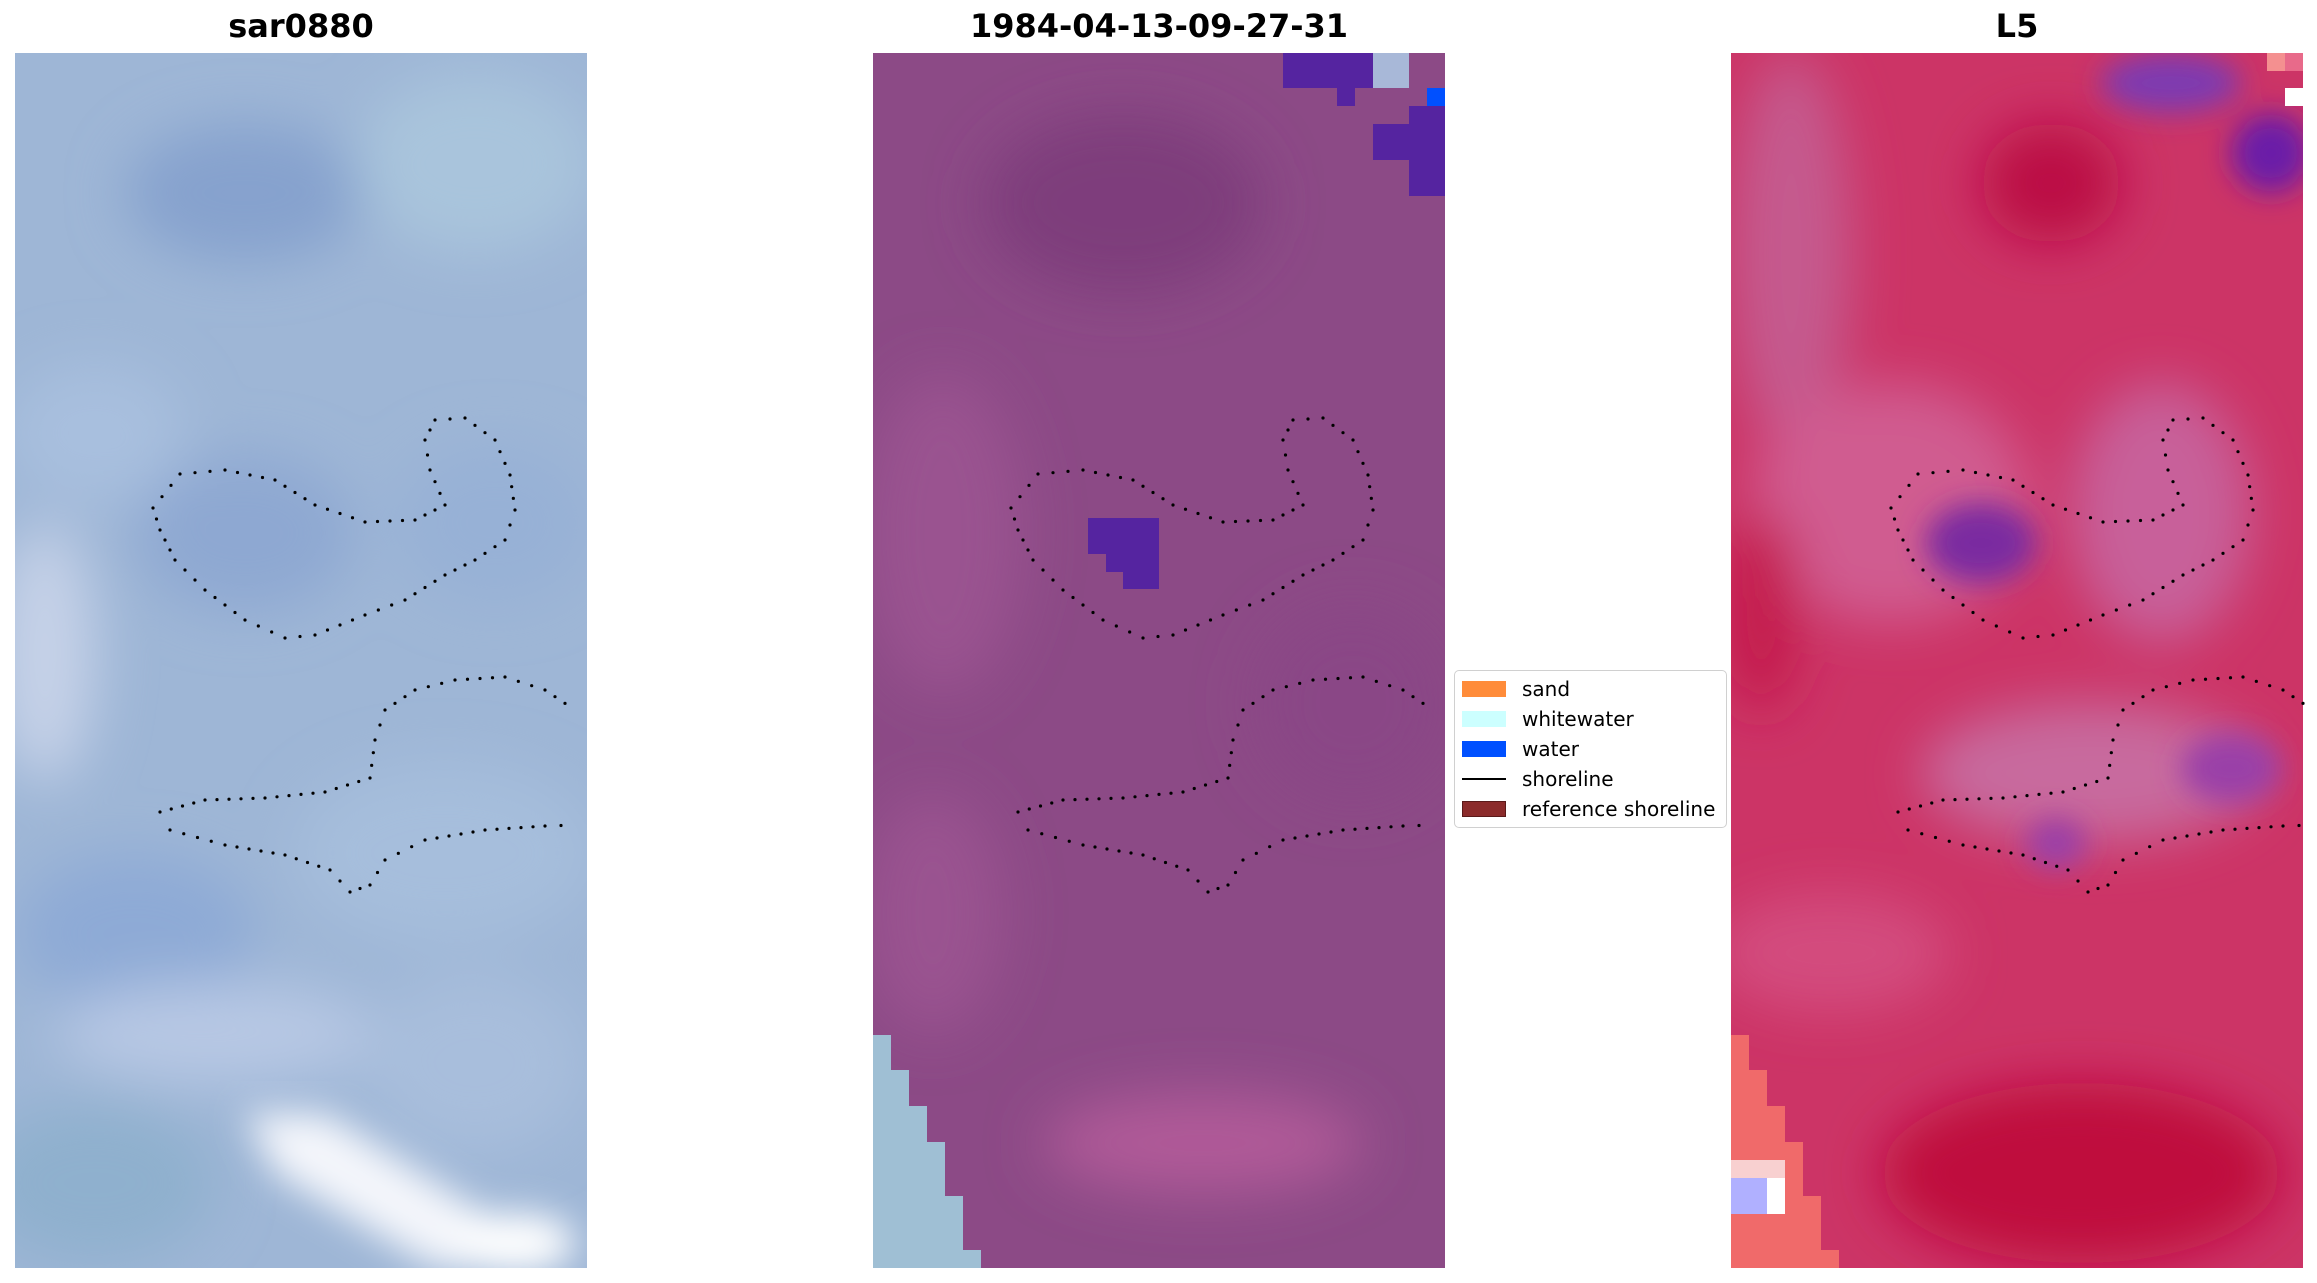  Describe the element at coordinates (1484, 689) in the screenshot. I see `sand-swatch` at that location.